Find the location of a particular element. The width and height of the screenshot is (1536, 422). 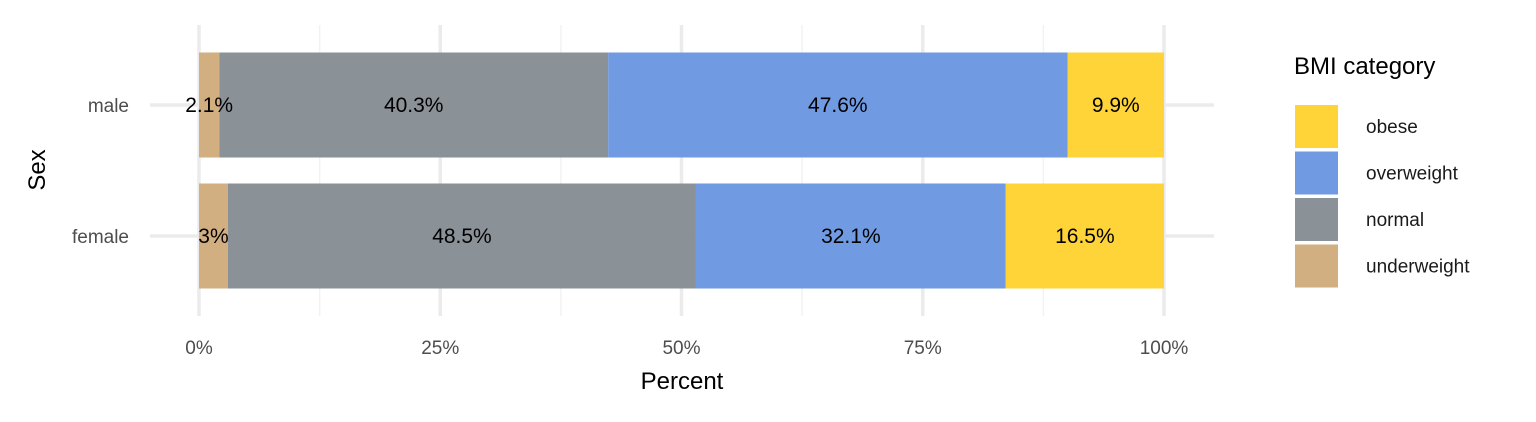

x-tick-label: 0% is located at coordinates (199, 348).